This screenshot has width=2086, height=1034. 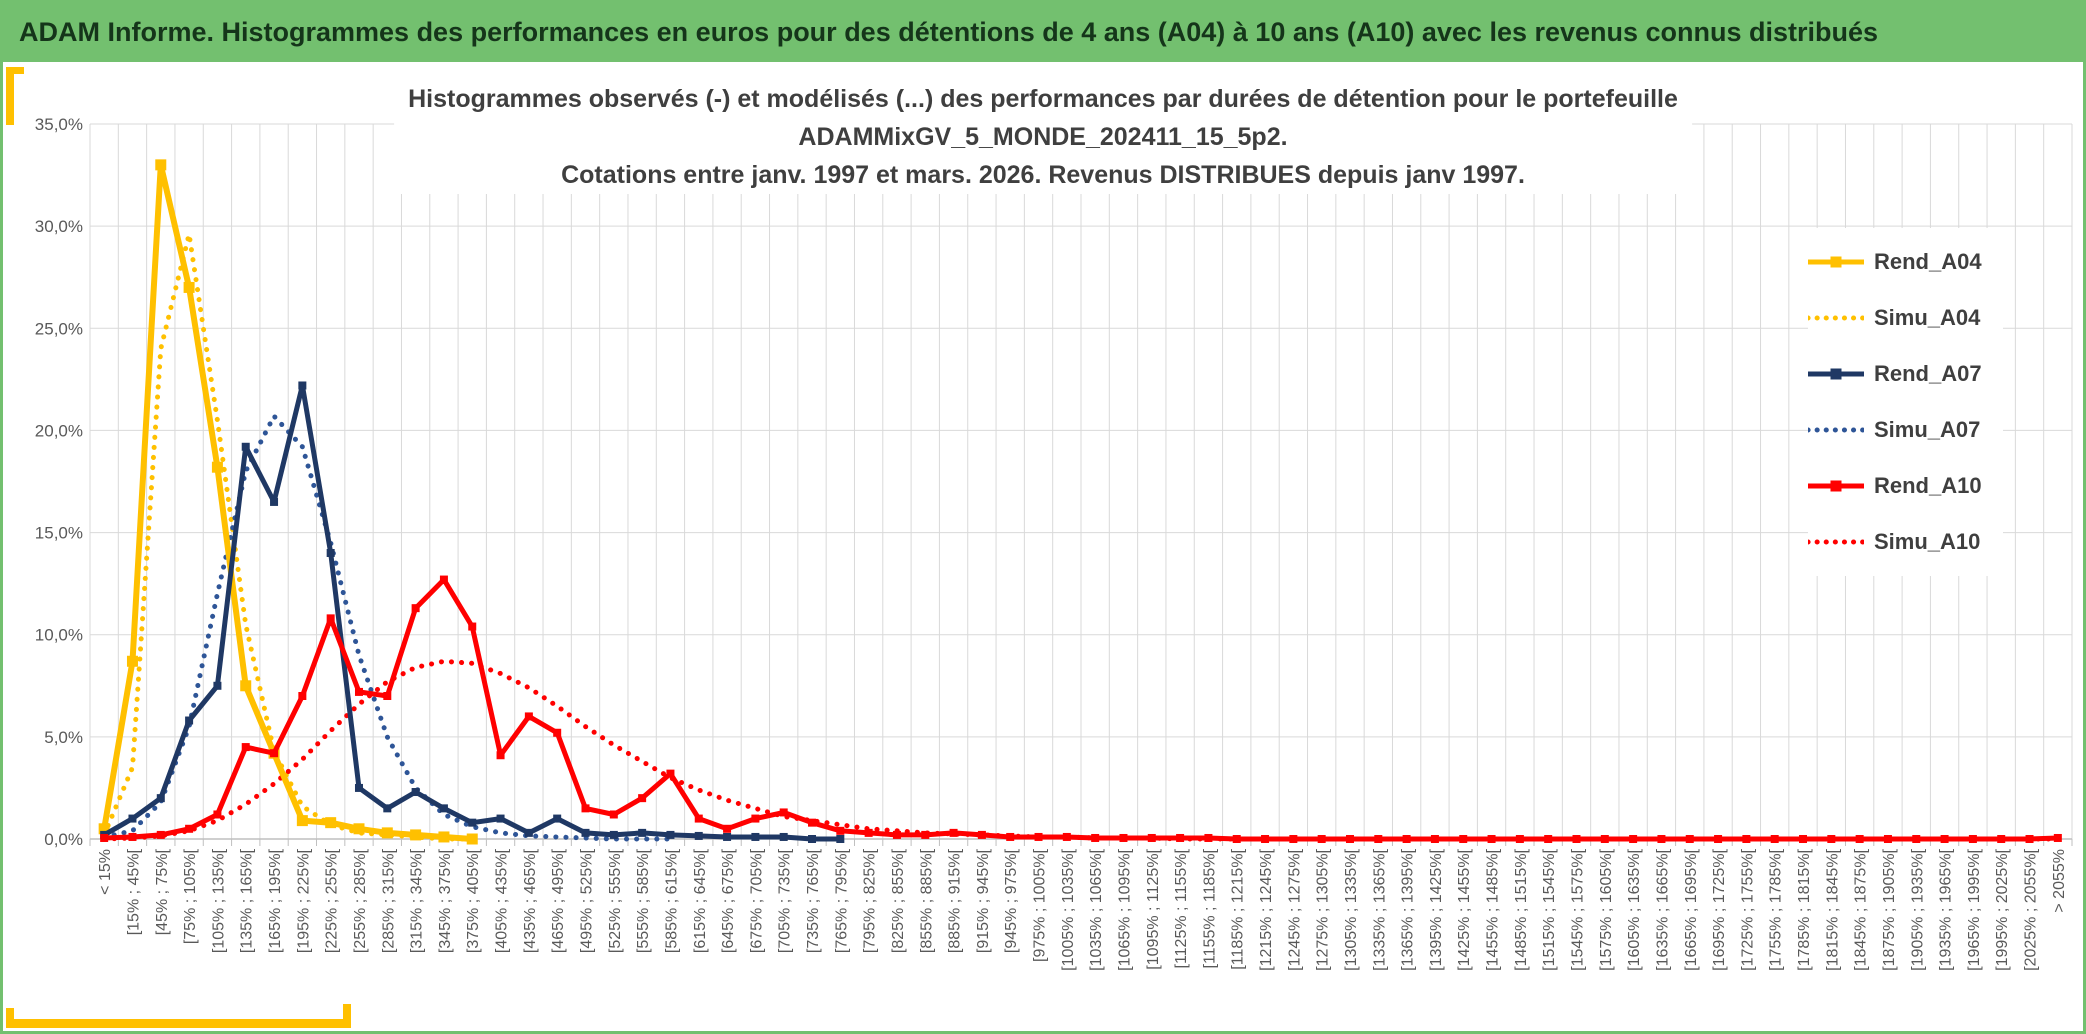 I want to click on x-axis-label: [1785% ; 1815%[, so click(x=1804, y=909).